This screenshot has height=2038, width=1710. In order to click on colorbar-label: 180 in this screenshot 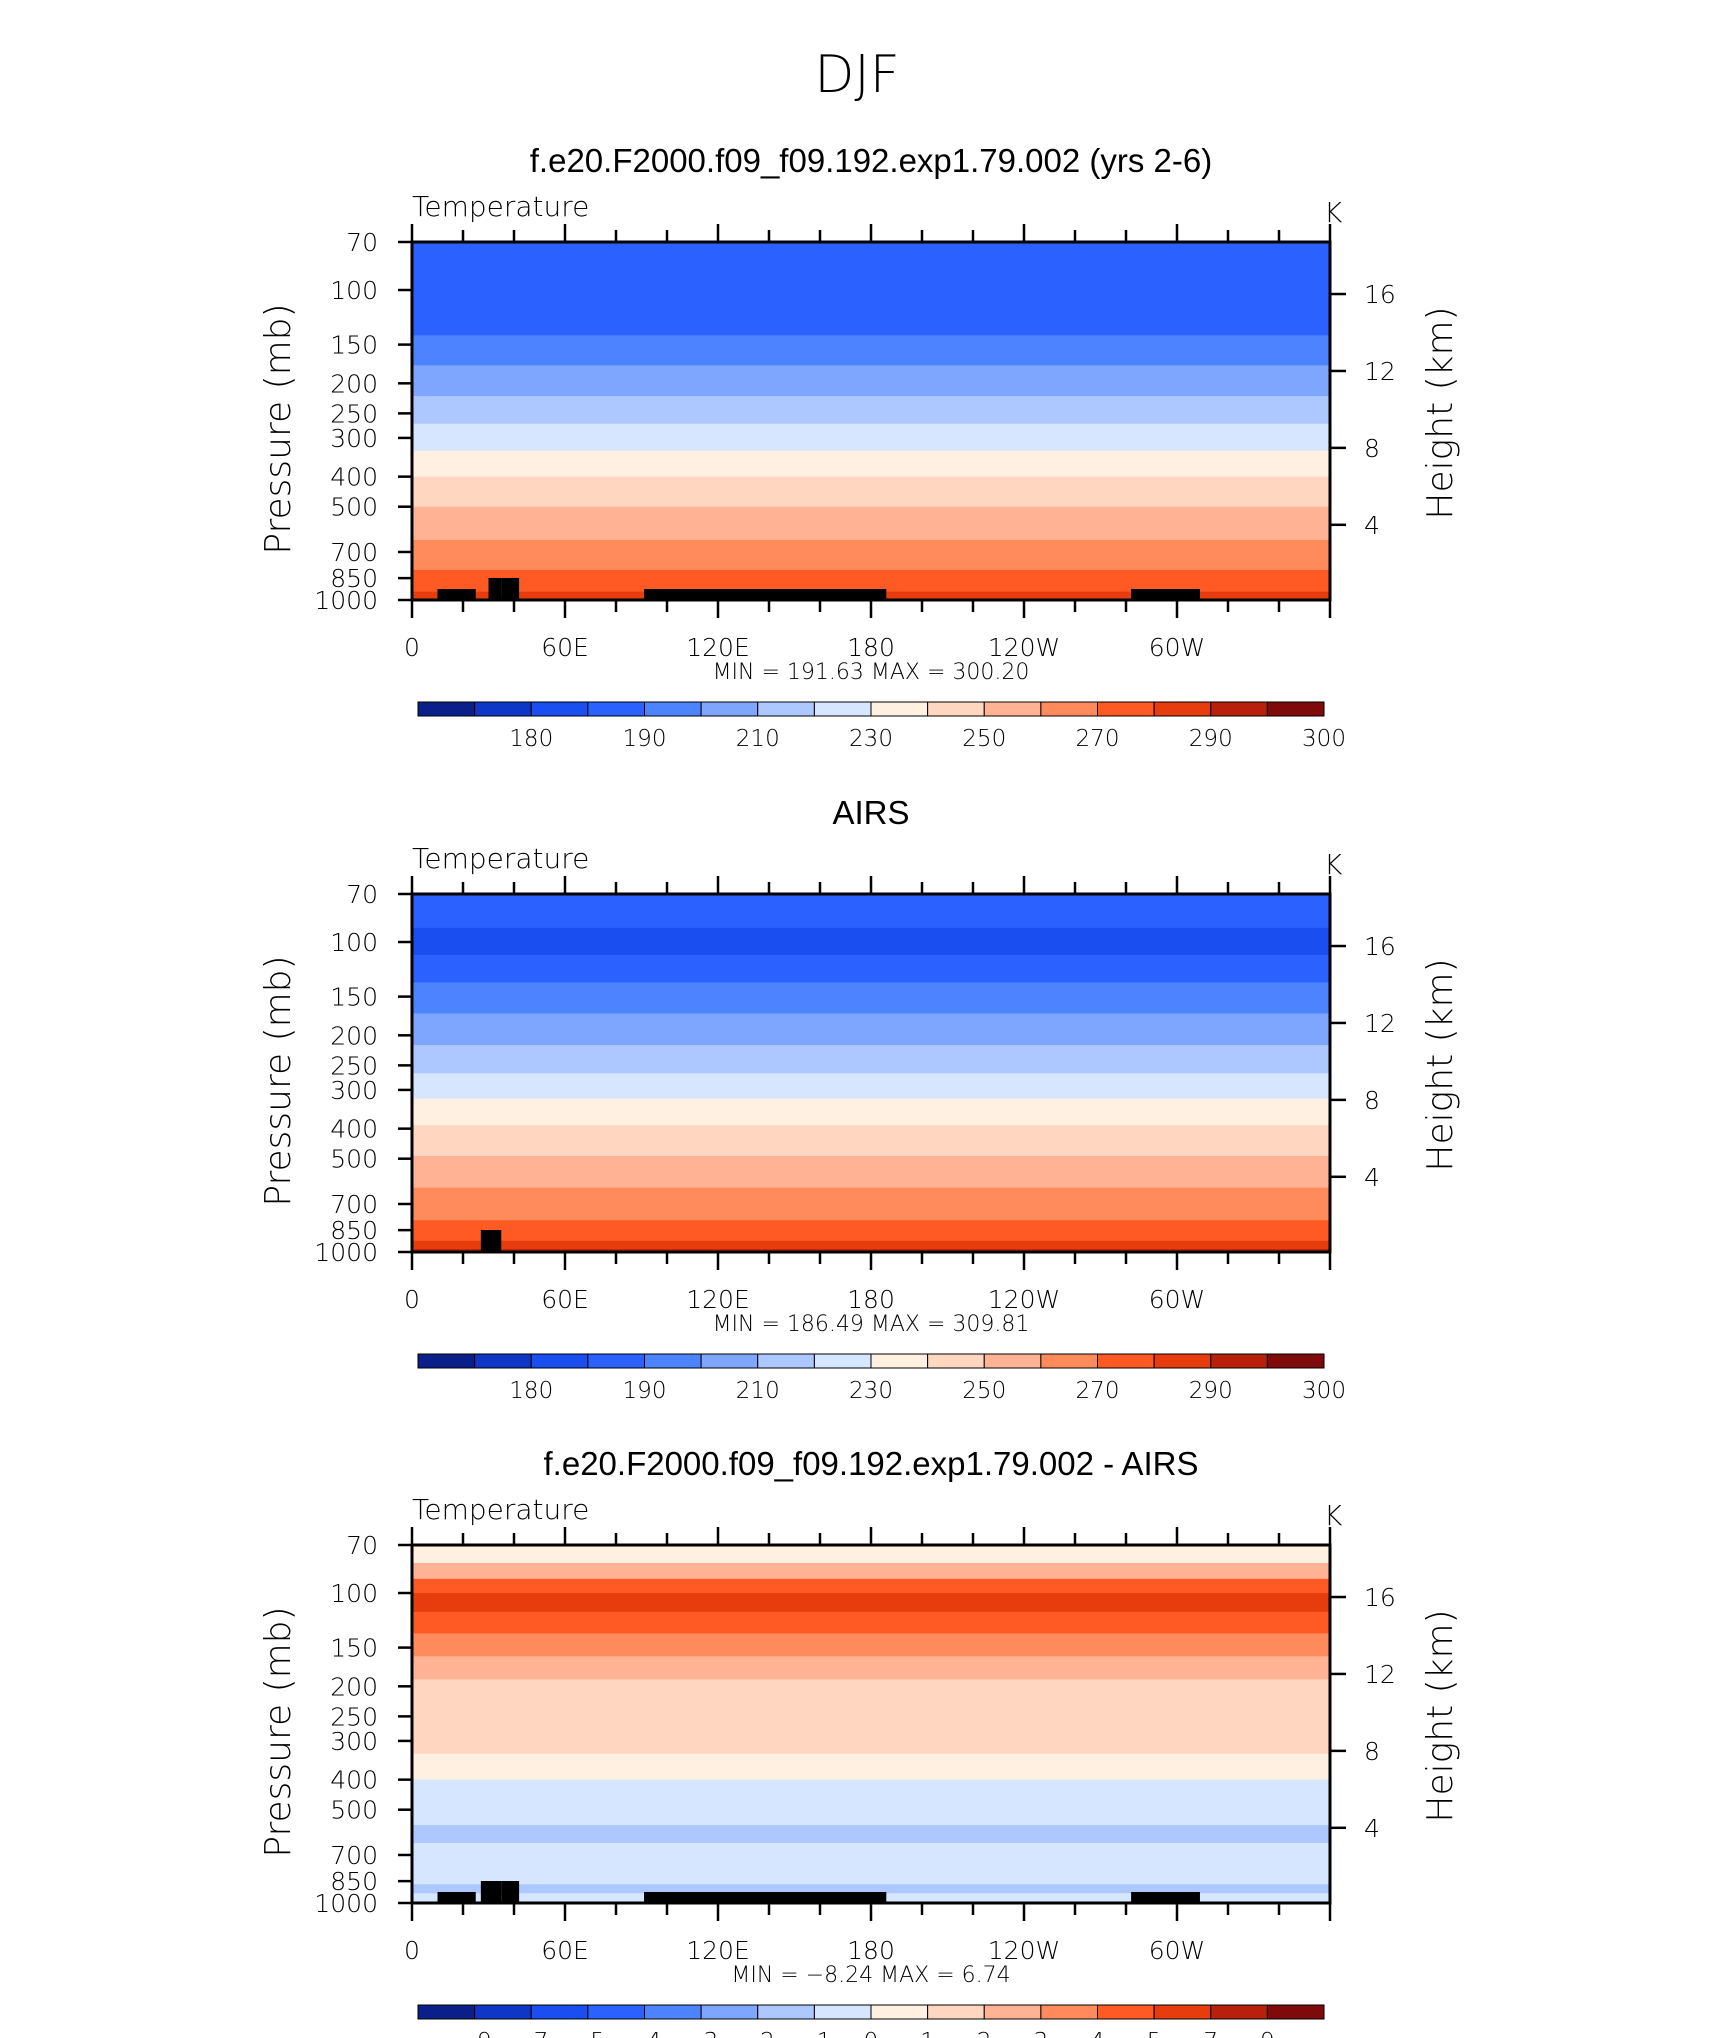, I will do `click(531, 739)`.